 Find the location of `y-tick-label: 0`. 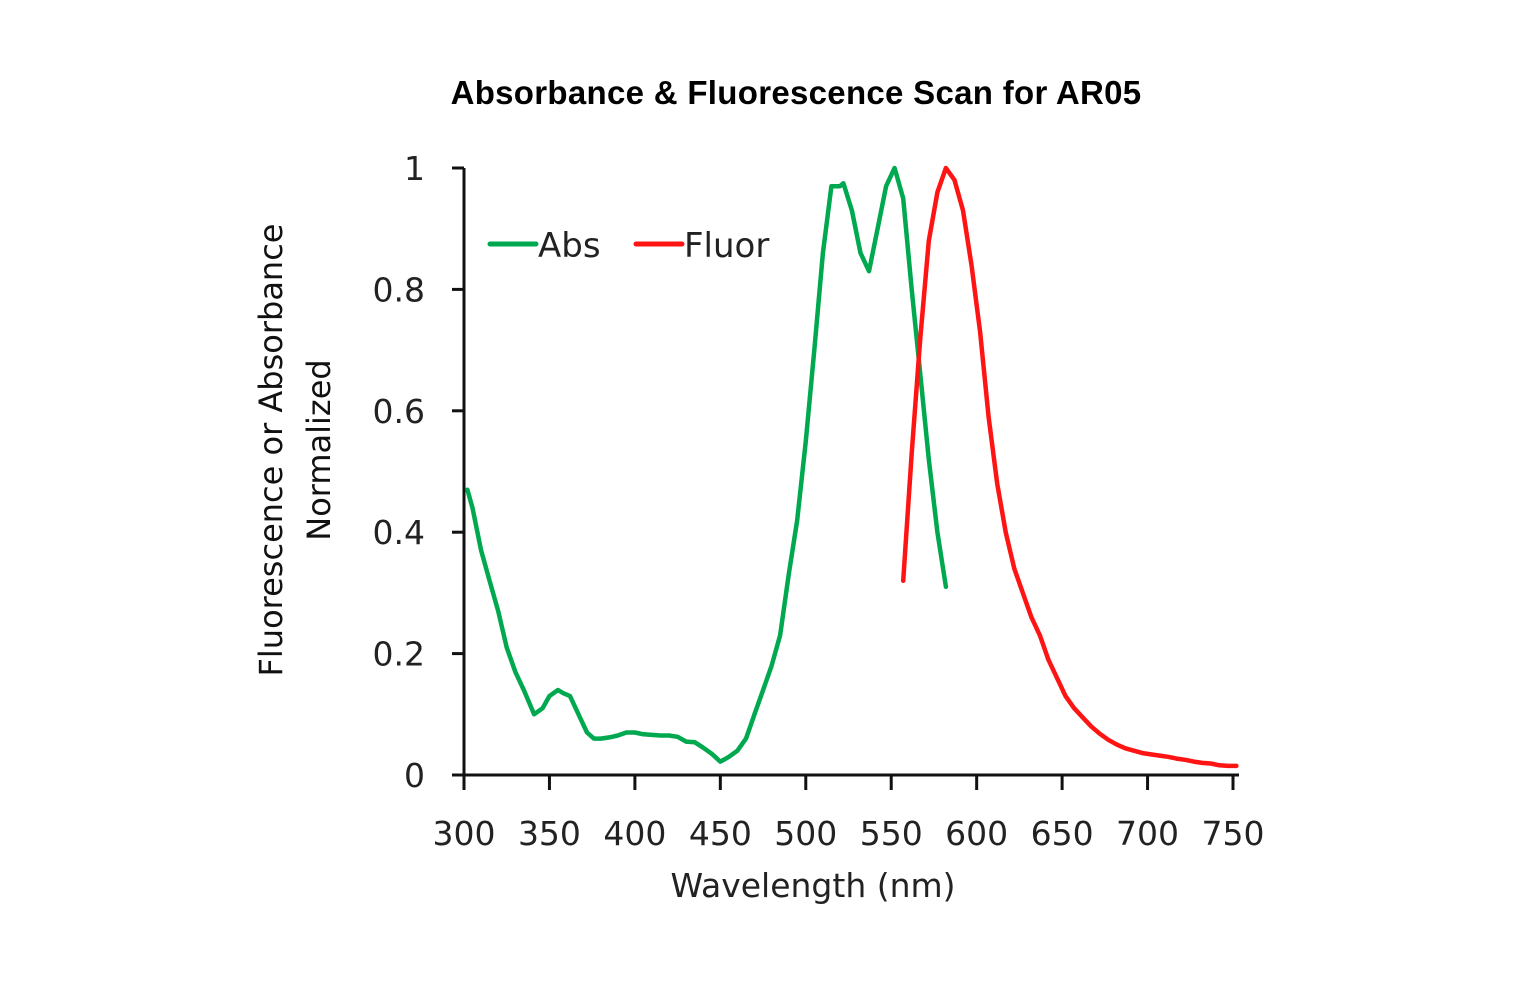

y-tick-label: 0 is located at coordinates (414, 775).